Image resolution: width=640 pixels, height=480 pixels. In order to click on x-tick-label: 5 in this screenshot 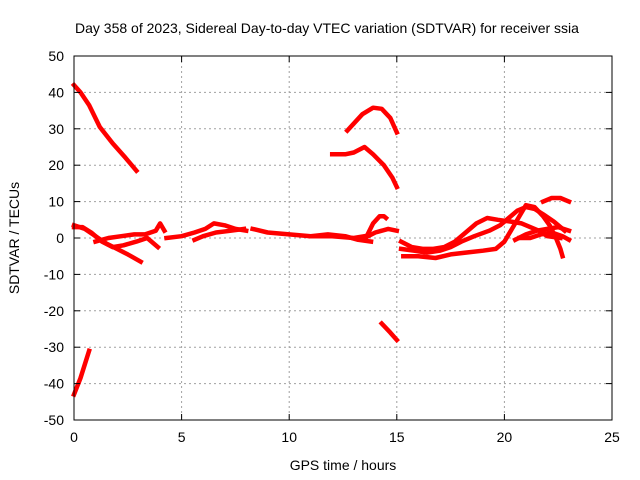, I will do `click(182, 437)`.